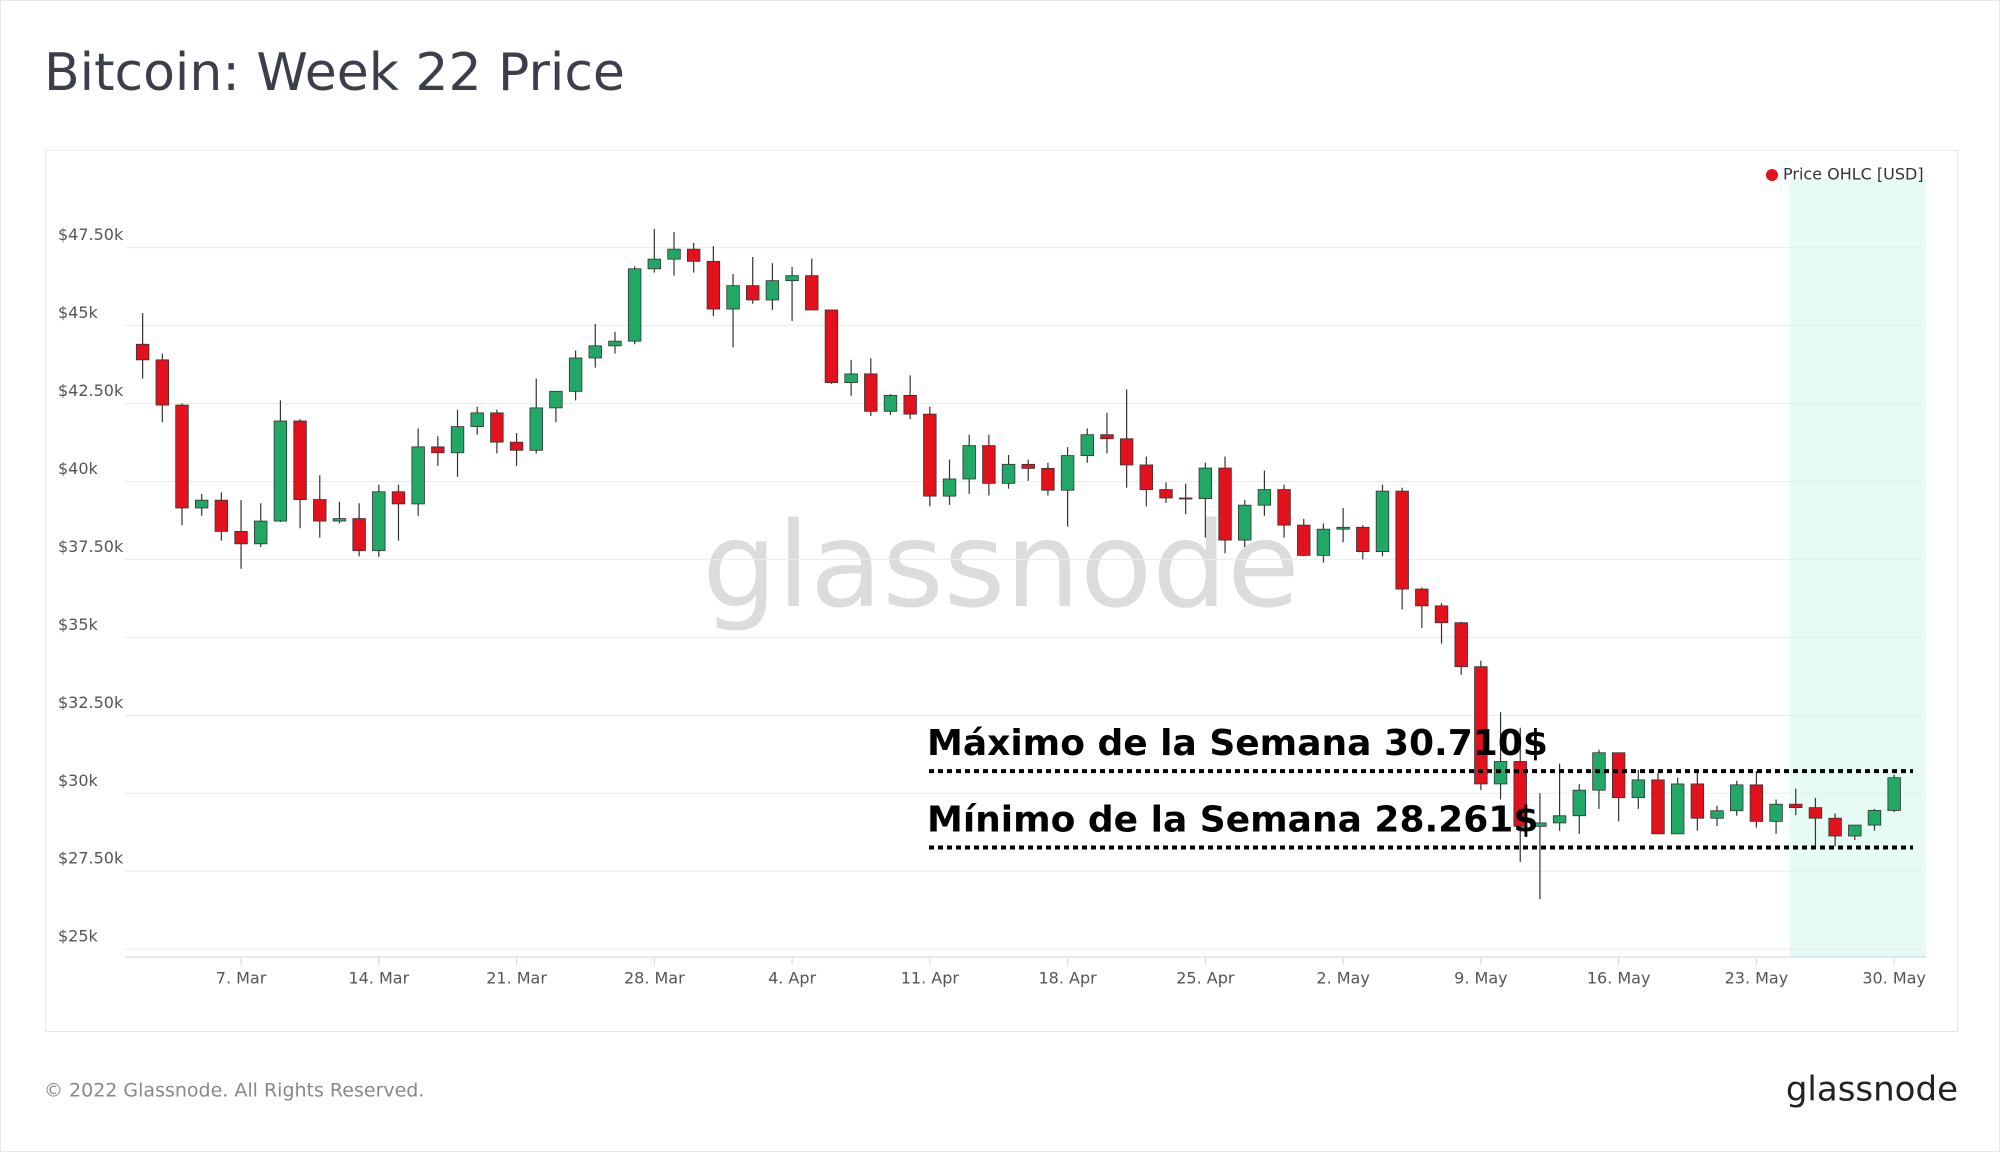 The image size is (2000, 1156). I want to click on y-tick-label: $35k, so click(78, 624).